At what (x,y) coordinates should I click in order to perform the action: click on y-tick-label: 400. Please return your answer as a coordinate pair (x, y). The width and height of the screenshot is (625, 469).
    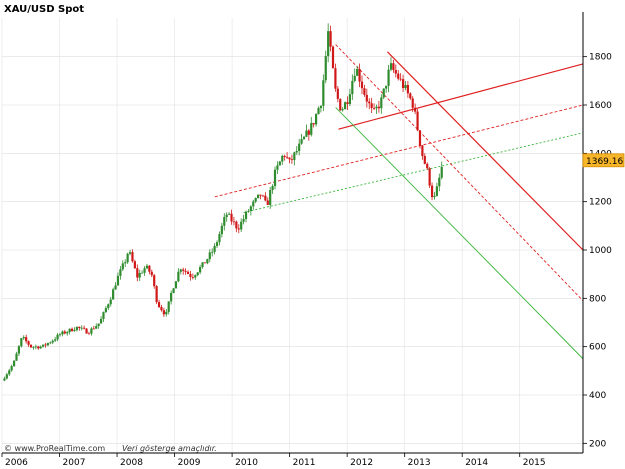
    Looking at the image, I should click on (597, 396).